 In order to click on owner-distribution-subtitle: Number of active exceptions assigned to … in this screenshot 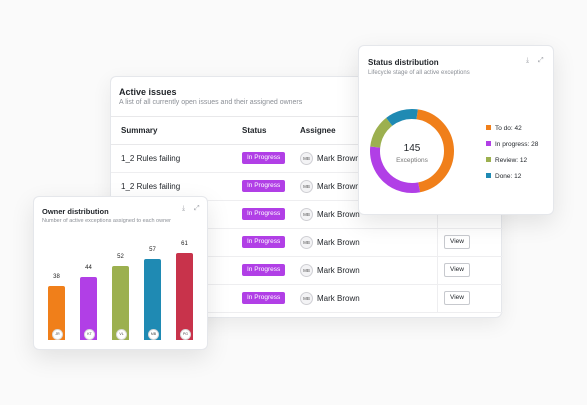, I will do `click(107, 221)`.